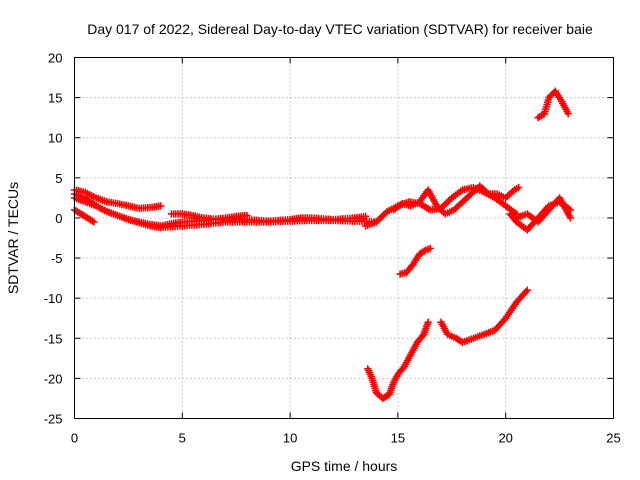  Describe the element at coordinates (57, 258) in the screenshot. I see `y-tick-label: -5` at that location.